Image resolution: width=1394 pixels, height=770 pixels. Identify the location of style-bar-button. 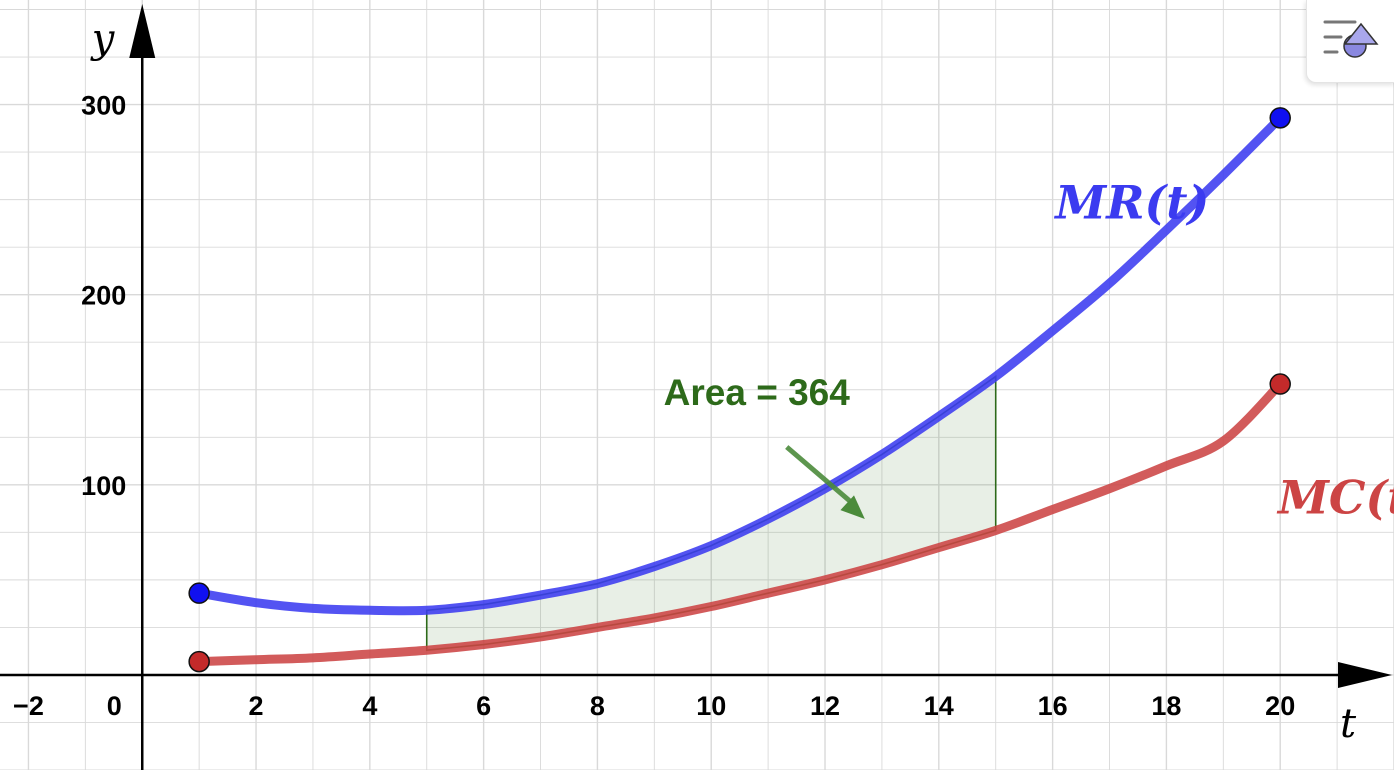
(1350, 41).